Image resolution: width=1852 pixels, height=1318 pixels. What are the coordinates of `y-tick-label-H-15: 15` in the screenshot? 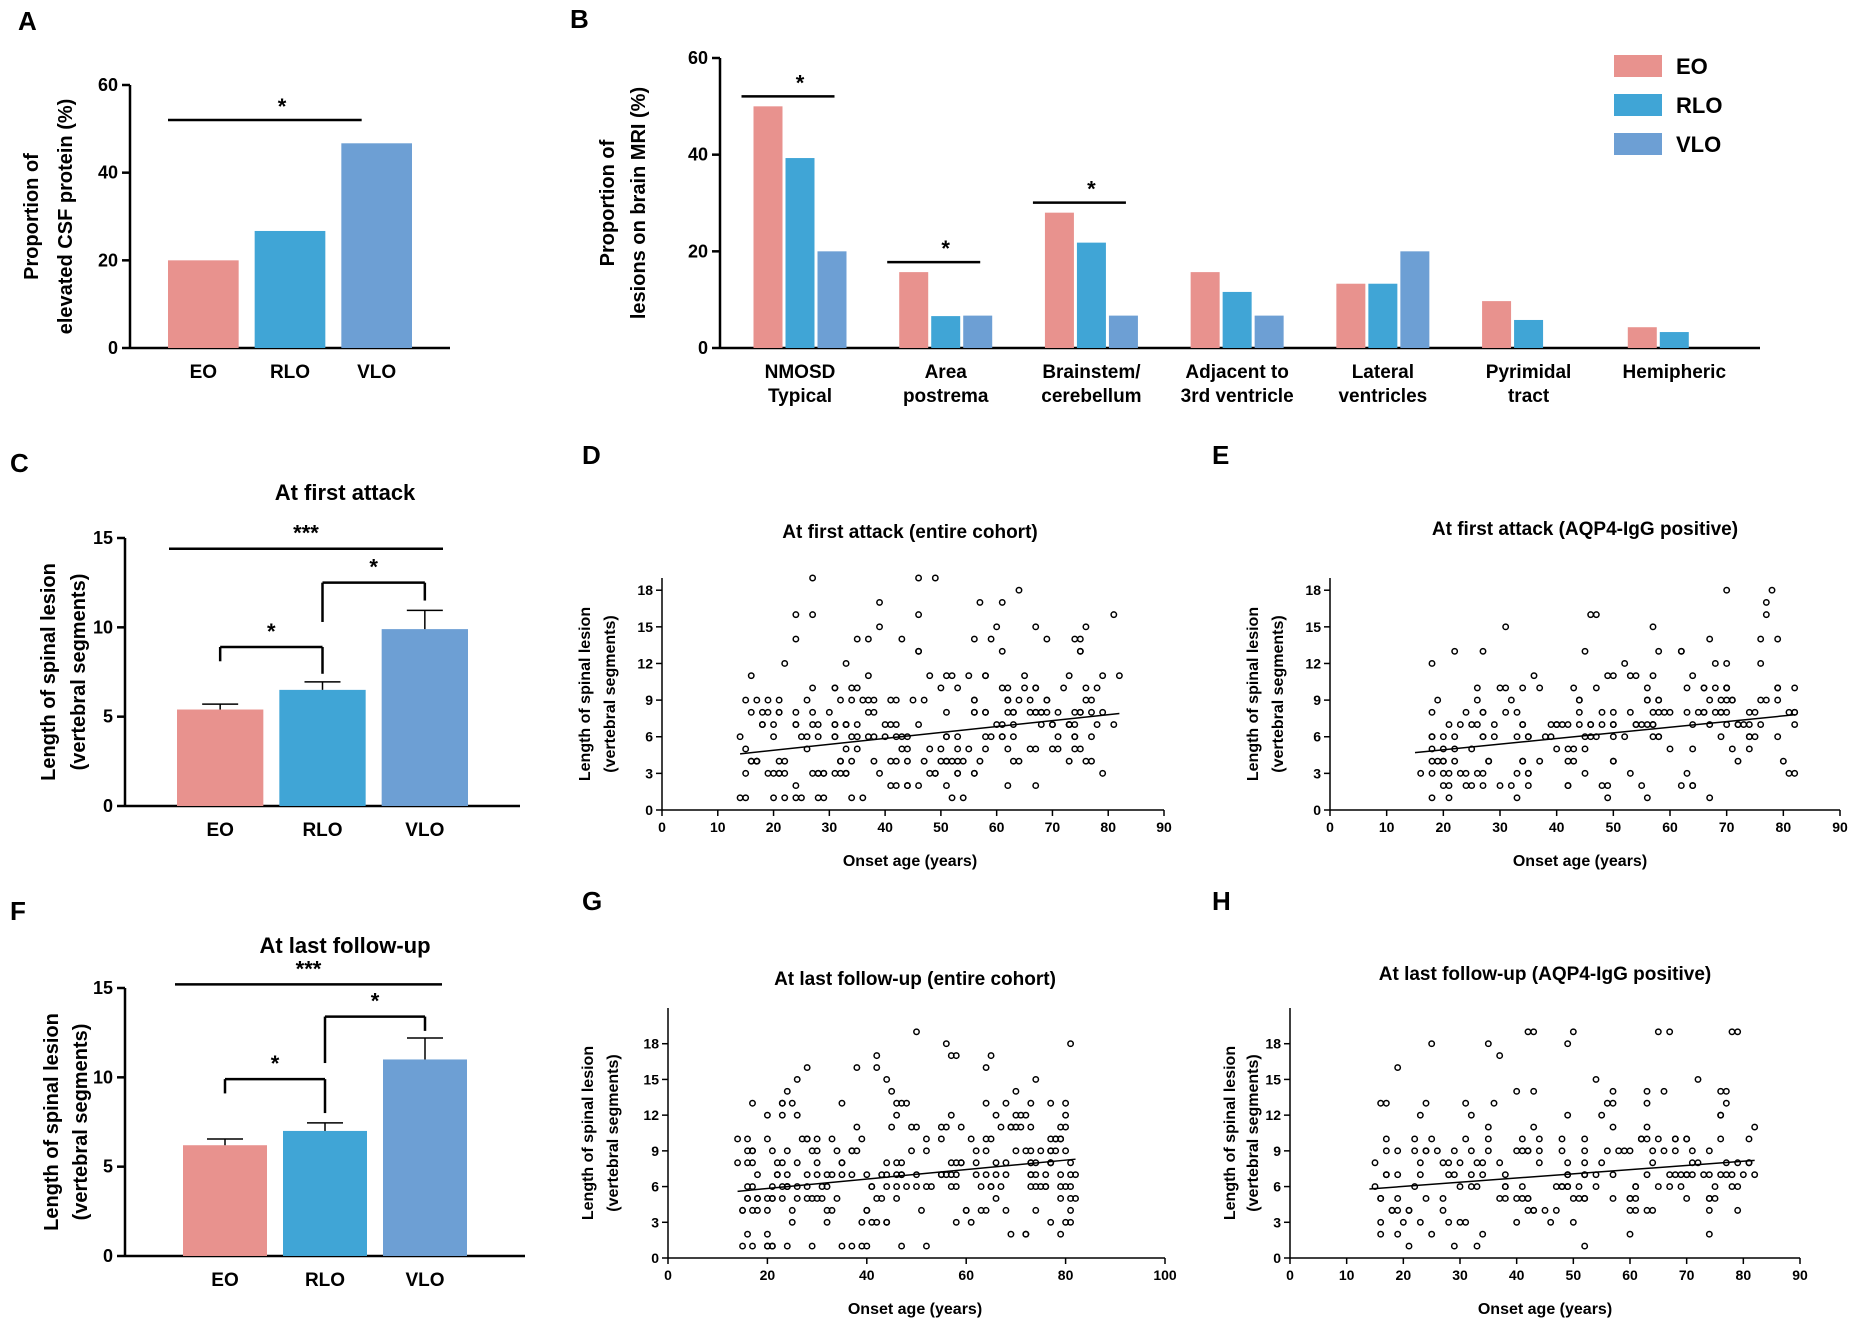 It's located at (1273, 1079).